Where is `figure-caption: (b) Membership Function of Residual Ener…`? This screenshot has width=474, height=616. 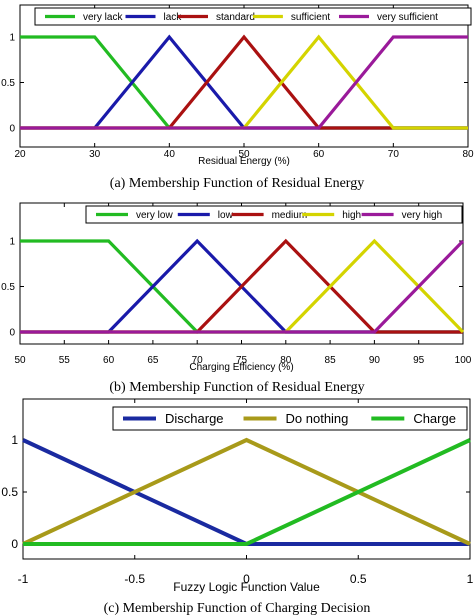 figure-caption: (b) Membership Function of Residual Ener… is located at coordinates (236, 387).